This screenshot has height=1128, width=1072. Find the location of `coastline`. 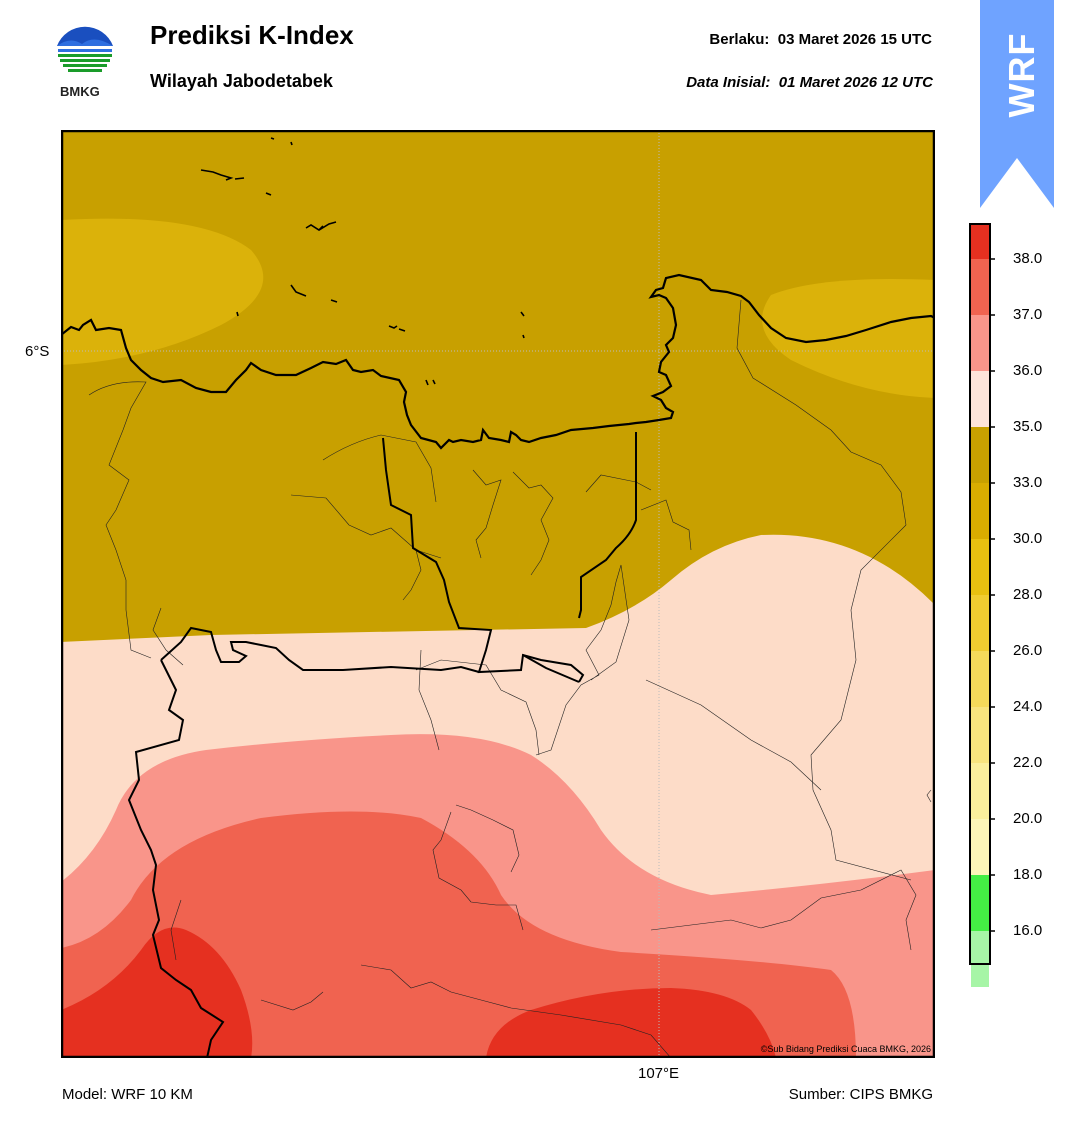

coastline is located at coordinates (498, 361).